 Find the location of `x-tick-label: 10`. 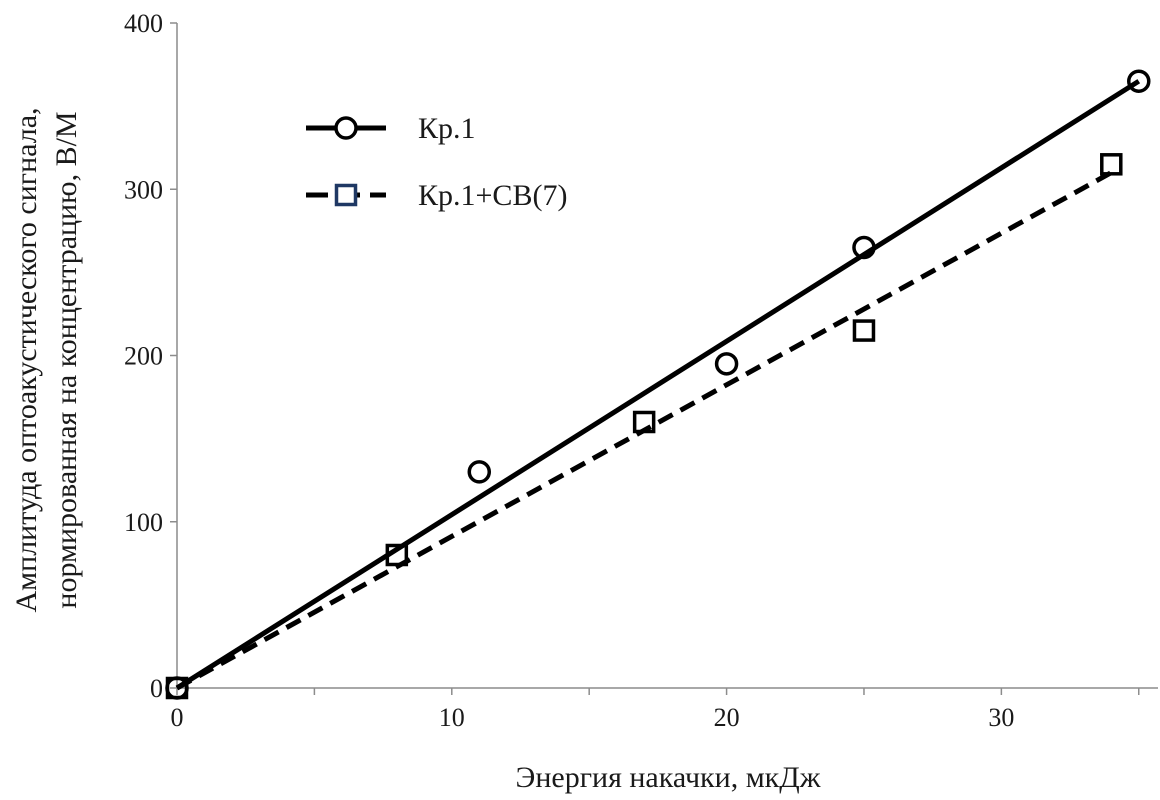

x-tick-label: 10 is located at coordinates (452, 717).